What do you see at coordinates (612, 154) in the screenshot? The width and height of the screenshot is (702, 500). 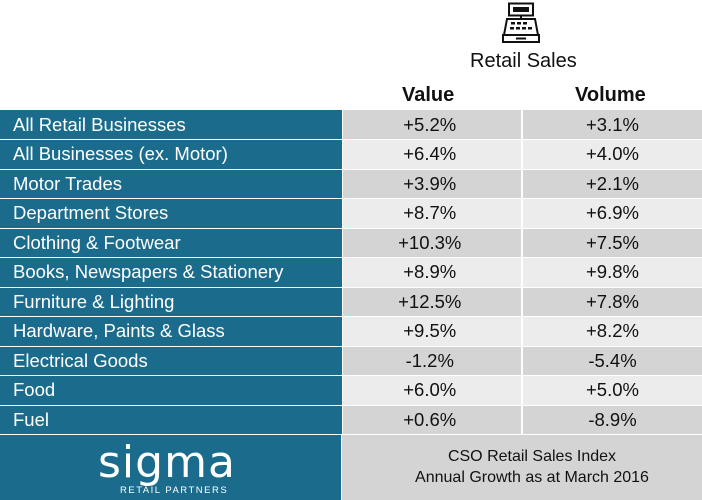 I see `volume-cell: +4.0%` at bounding box center [612, 154].